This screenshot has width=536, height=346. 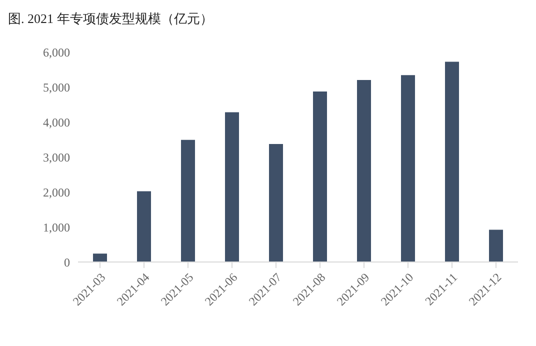 What do you see at coordinates (56, 122) in the screenshot?
I see `y-tick-label: 4,000` at bounding box center [56, 122].